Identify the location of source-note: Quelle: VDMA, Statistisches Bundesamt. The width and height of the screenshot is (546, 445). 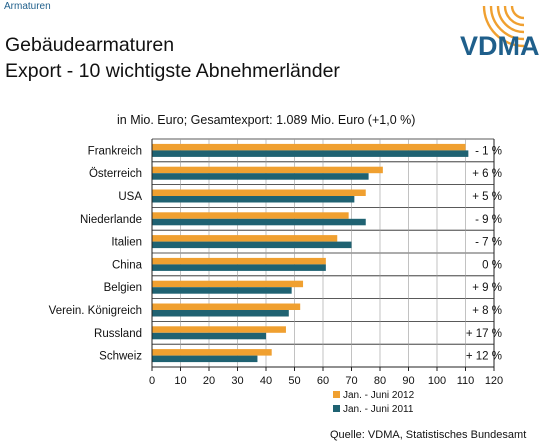
(428, 435).